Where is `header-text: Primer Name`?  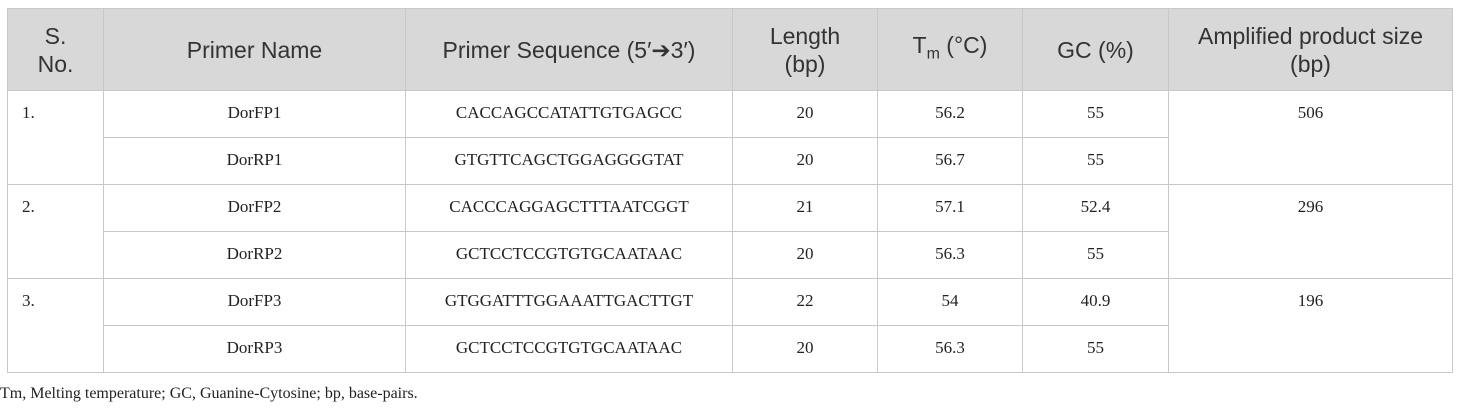
header-text: Primer Name is located at coordinates (254, 49).